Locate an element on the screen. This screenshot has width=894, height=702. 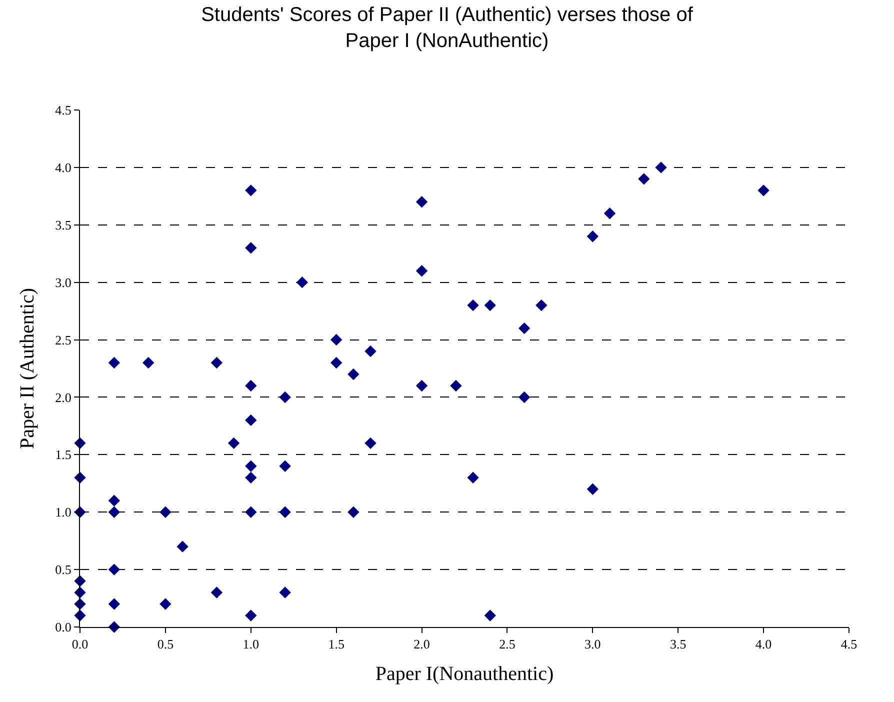
x-axis-title: Paper I(Nonauthentic) is located at coordinates (464, 674).